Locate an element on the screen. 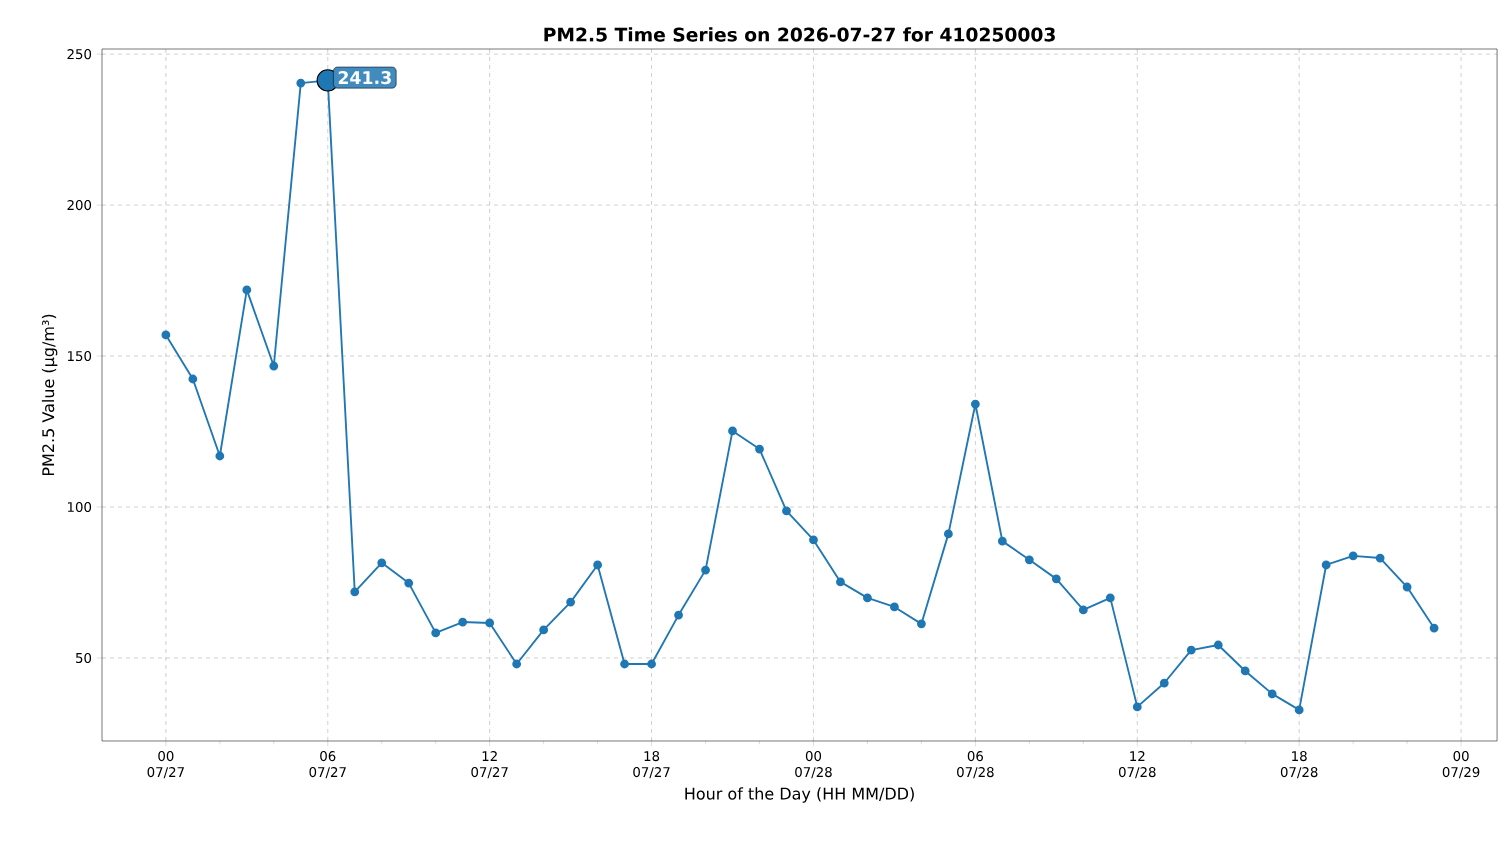 This screenshot has width=1511, height=847. y-tick-label: 100 is located at coordinates (79, 507).